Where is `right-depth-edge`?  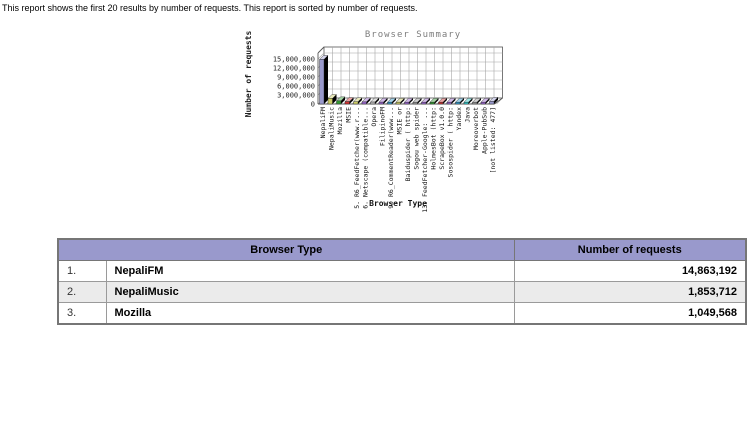
right-depth-edge is located at coordinates (498, 101).